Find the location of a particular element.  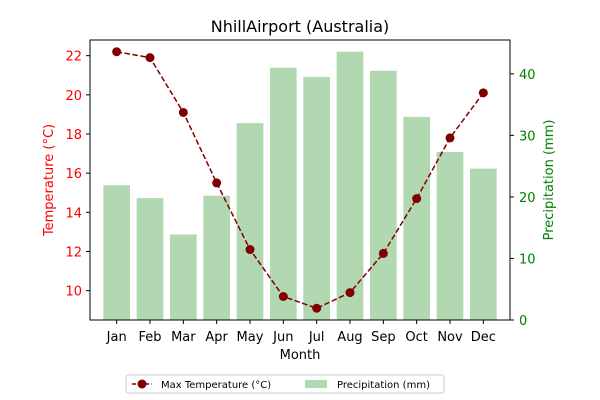

precipitation-bar-may is located at coordinates (250, 221).